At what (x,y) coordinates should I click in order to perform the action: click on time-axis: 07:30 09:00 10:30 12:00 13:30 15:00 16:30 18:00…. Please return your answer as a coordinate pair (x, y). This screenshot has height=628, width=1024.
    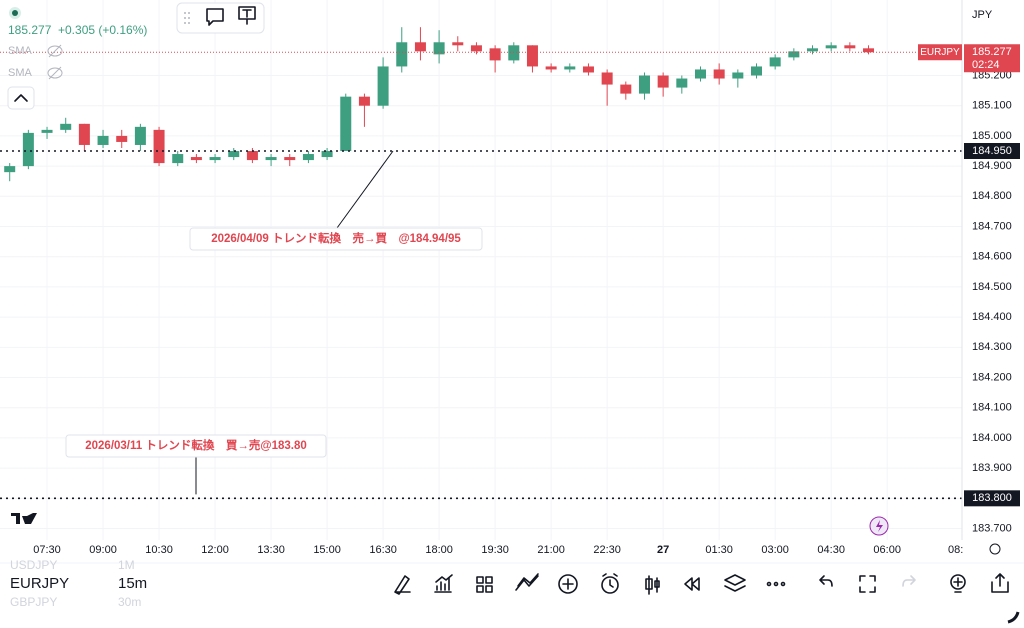
    Looking at the image, I should click on (467, 550).